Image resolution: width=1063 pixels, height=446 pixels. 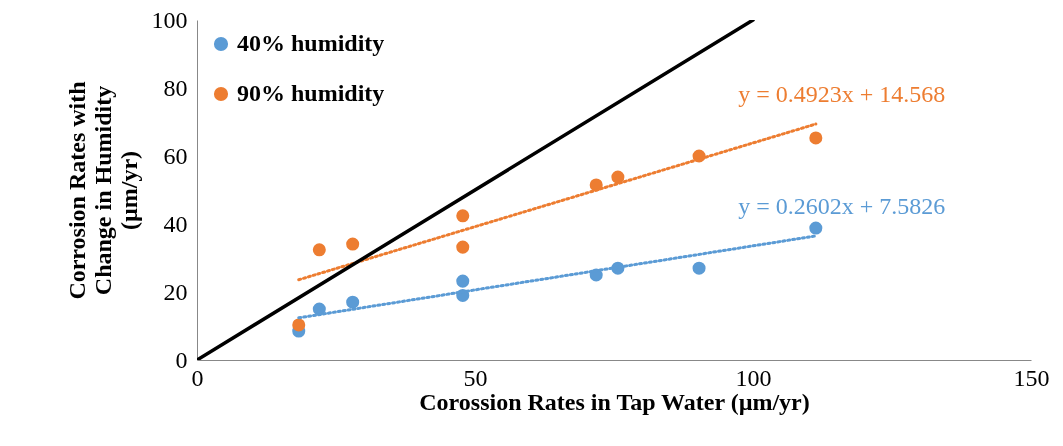 What do you see at coordinates (311, 93) in the screenshot?
I see `legend-label: 90% humidity` at bounding box center [311, 93].